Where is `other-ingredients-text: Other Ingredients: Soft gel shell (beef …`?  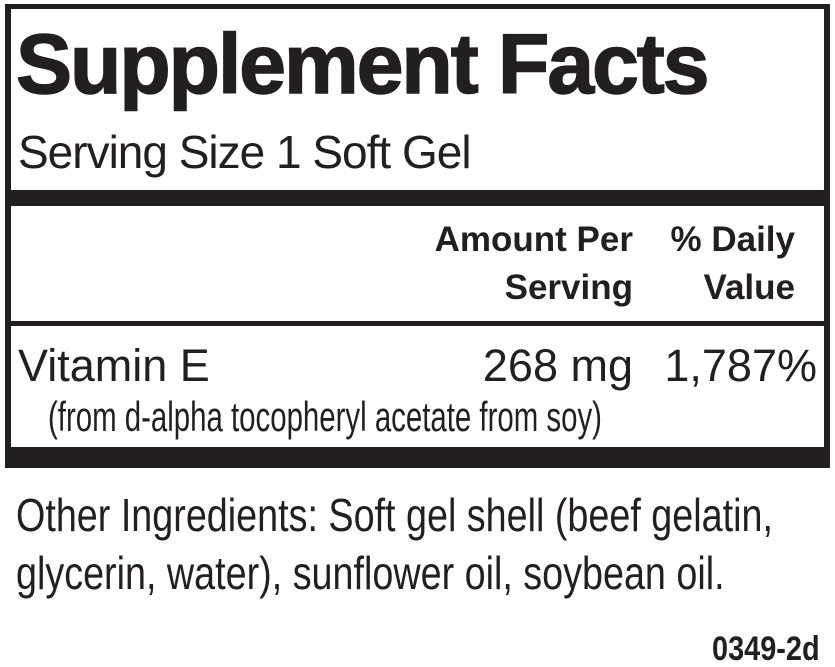
other-ingredients-text: Other Ingredients: Soft gel shell (beef … is located at coordinates (394, 544).